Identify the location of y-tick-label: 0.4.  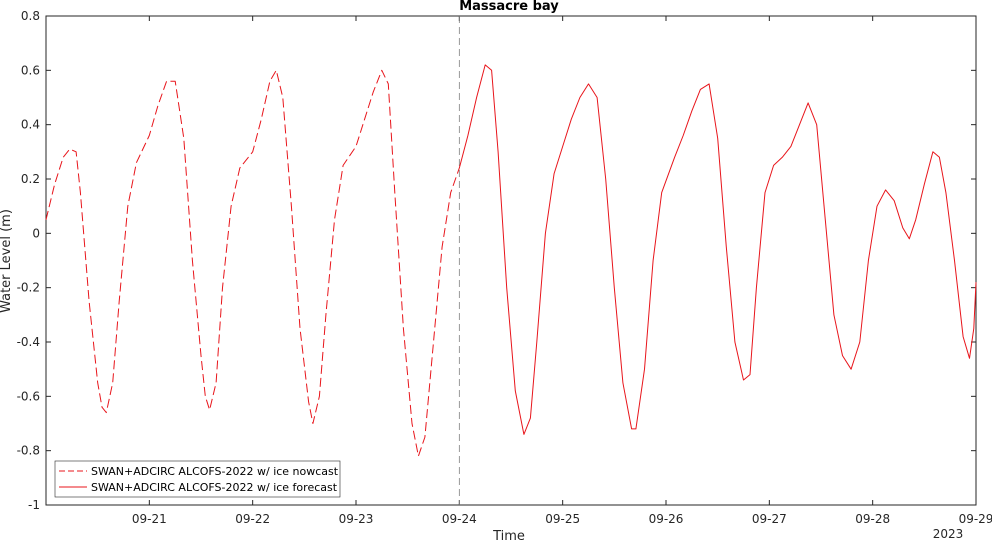
(30, 125).